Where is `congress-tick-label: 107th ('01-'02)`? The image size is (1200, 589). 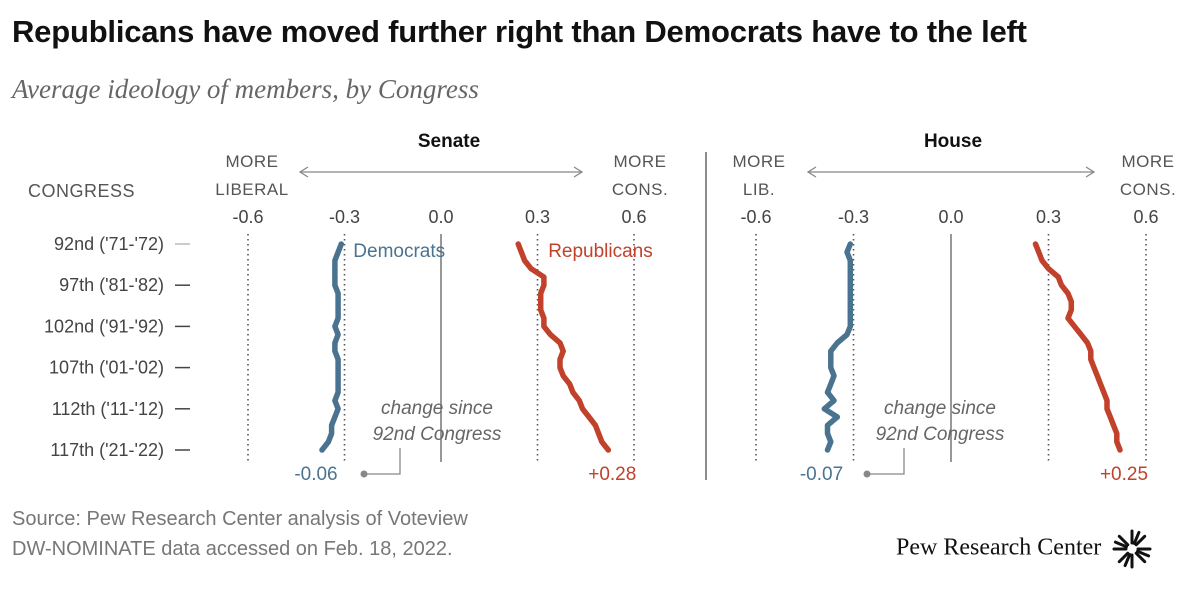
congress-tick-label: 107th ('01-'02) is located at coordinates (106, 368).